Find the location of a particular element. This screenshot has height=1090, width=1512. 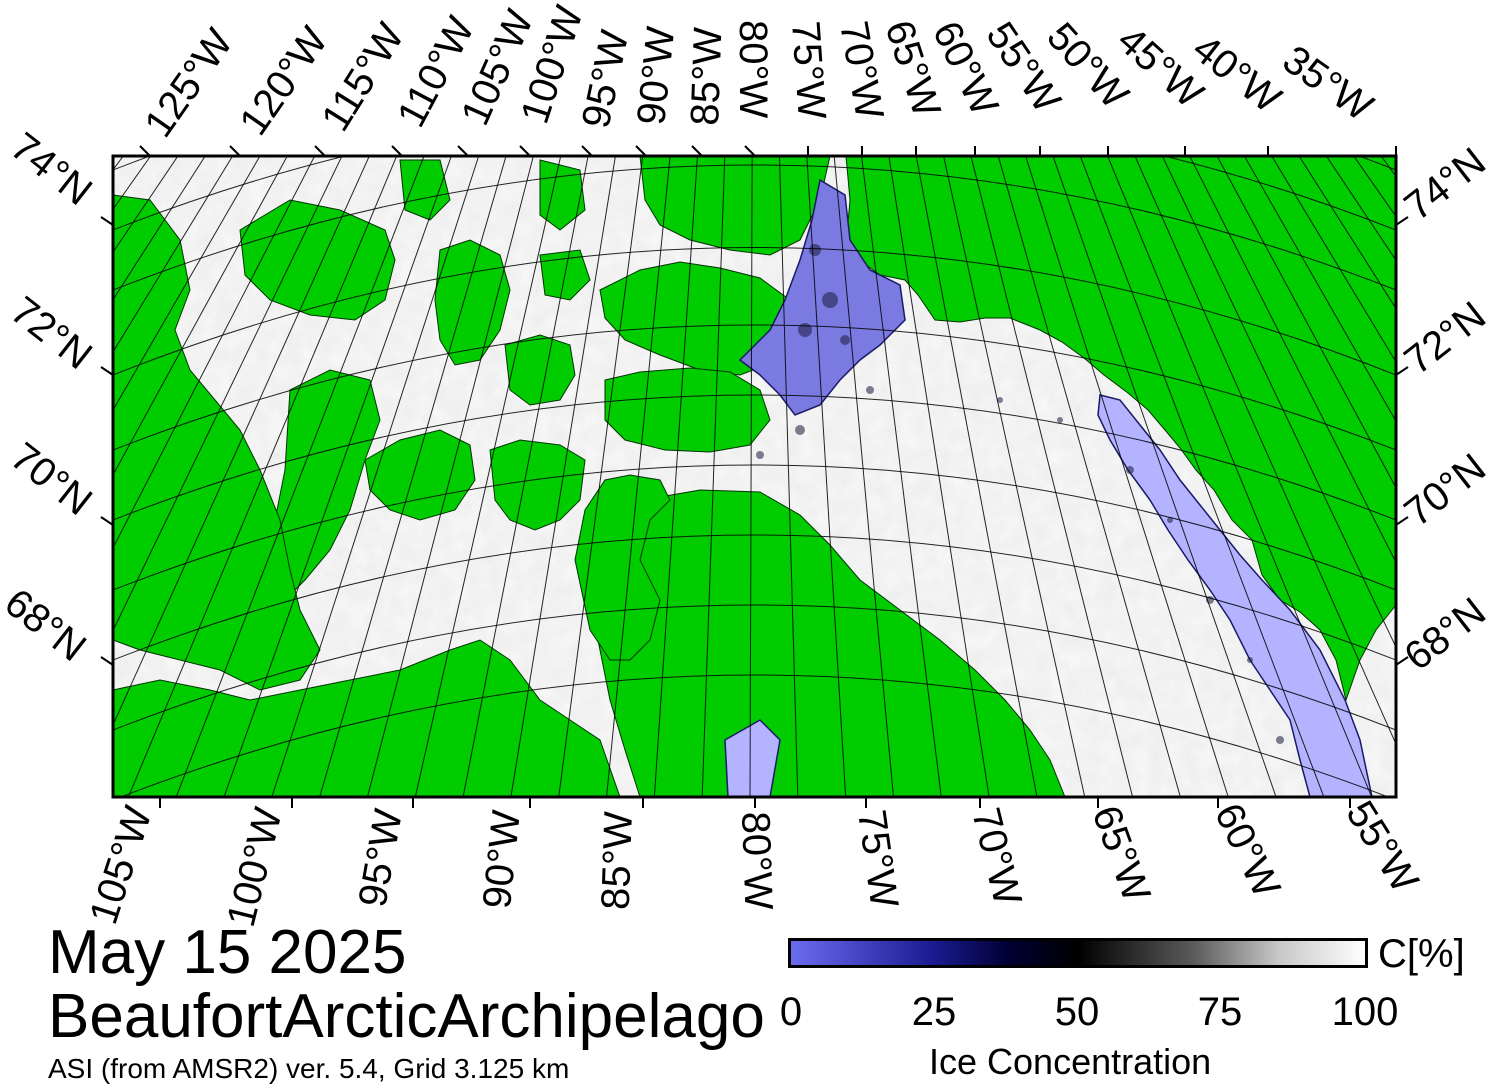

right-lat-label: 72°N is located at coordinates (1445, 338).